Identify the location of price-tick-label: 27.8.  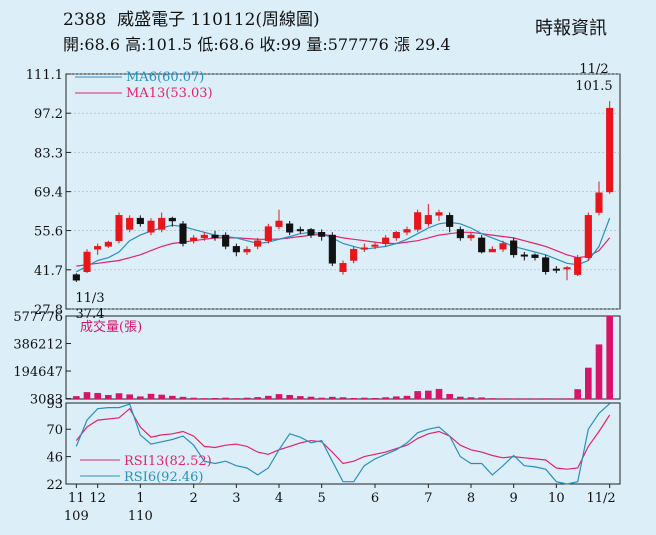
(48, 310).